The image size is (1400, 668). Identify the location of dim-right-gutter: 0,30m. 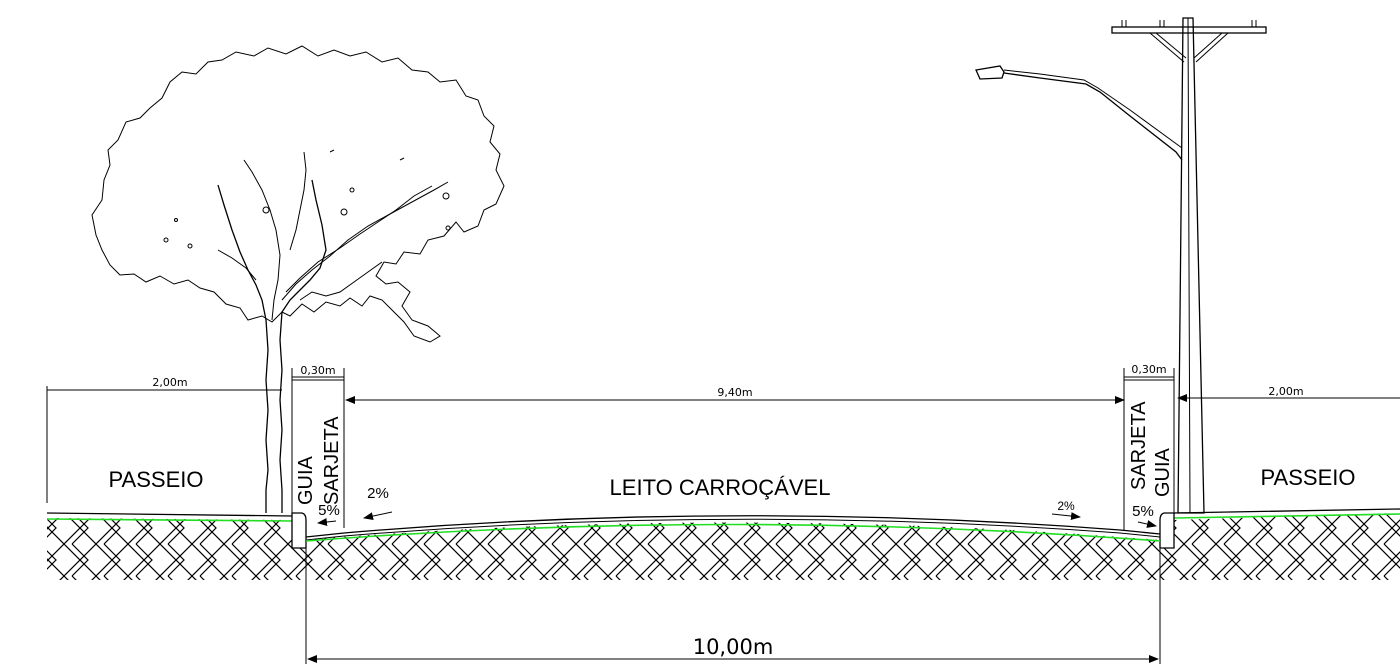
(1149, 446).